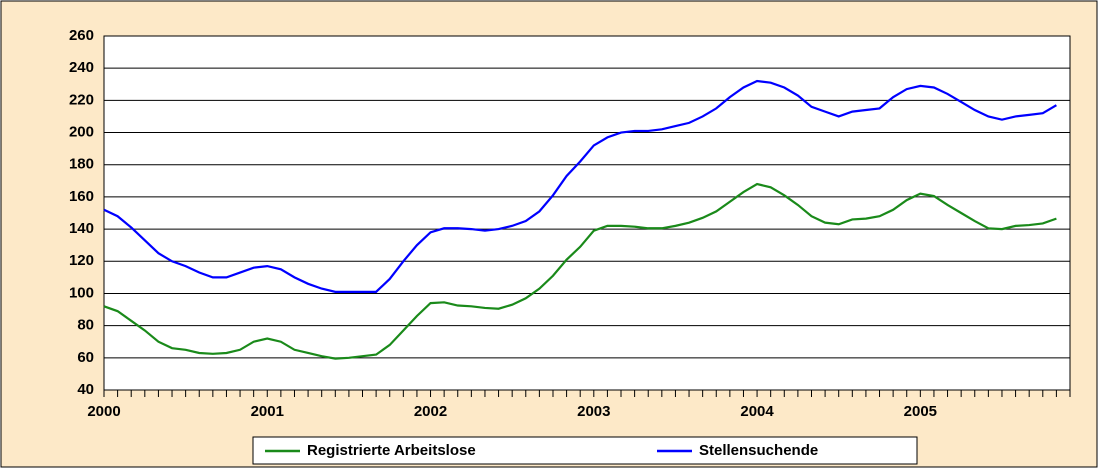 The image size is (1098, 473). What do you see at coordinates (103, 411) in the screenshot?
I see `x-tick-label: 2000` at bounding box center [103, 411].